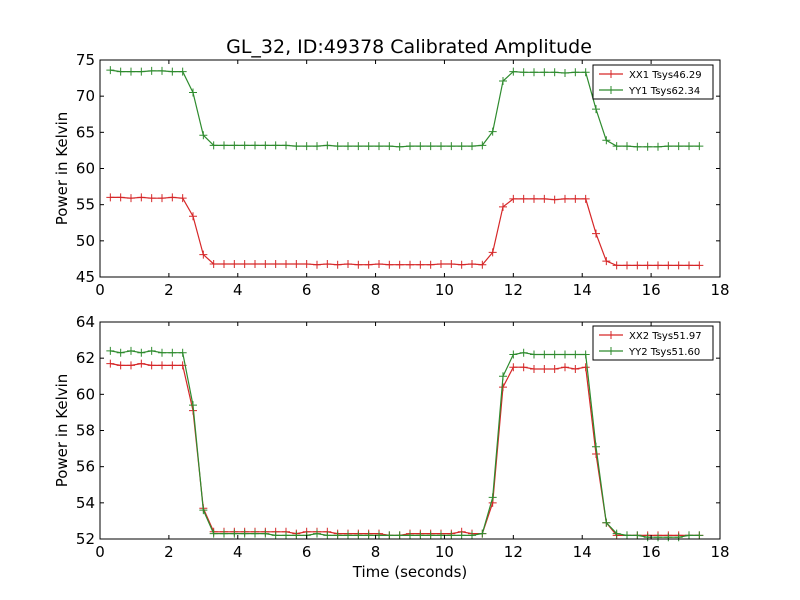 This screenshot has width=800, height=600. What do you see at coordinates (410, 572) in the screenshot?
I see `bottom-xlabel: Time (seconds)` at bounding box center [410, 572].